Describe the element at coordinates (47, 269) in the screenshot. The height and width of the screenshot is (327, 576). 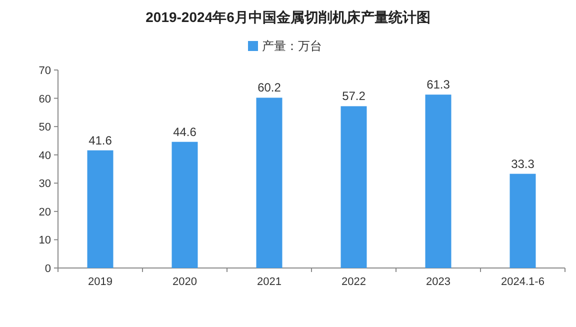
I see `y-tick-label: 0` at that location.